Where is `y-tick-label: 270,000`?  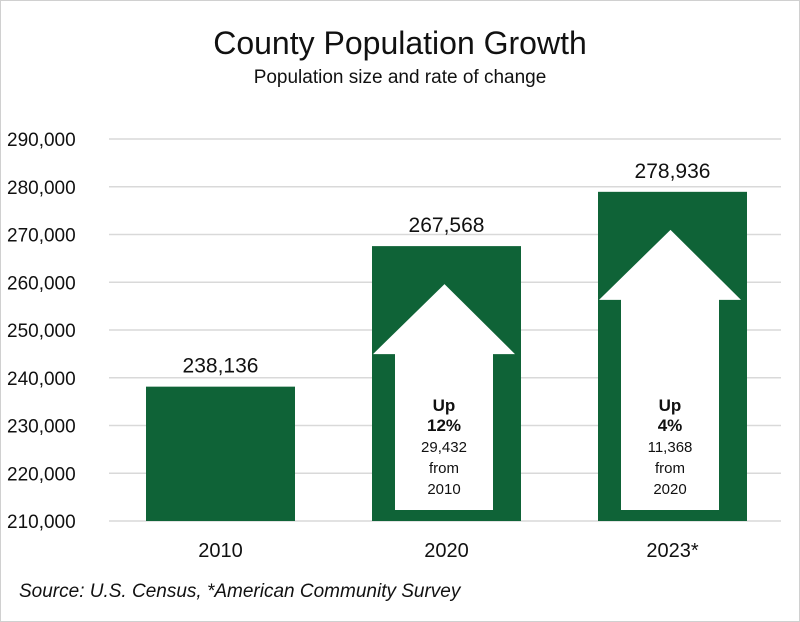 y-tick-label: 270,000 is located at coordinates (41, 236).